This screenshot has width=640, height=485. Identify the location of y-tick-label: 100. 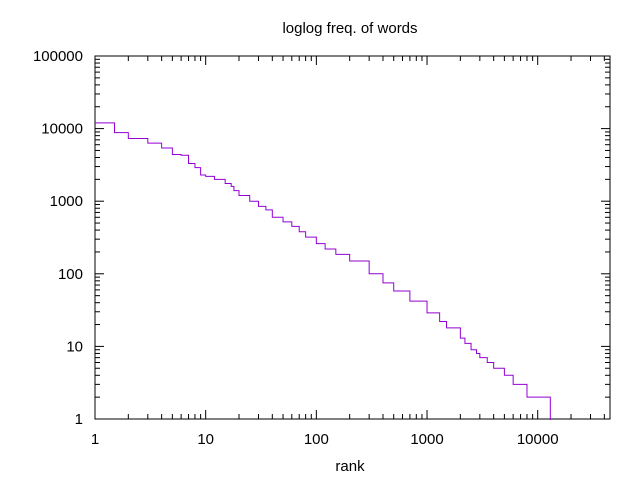
(70, 274).